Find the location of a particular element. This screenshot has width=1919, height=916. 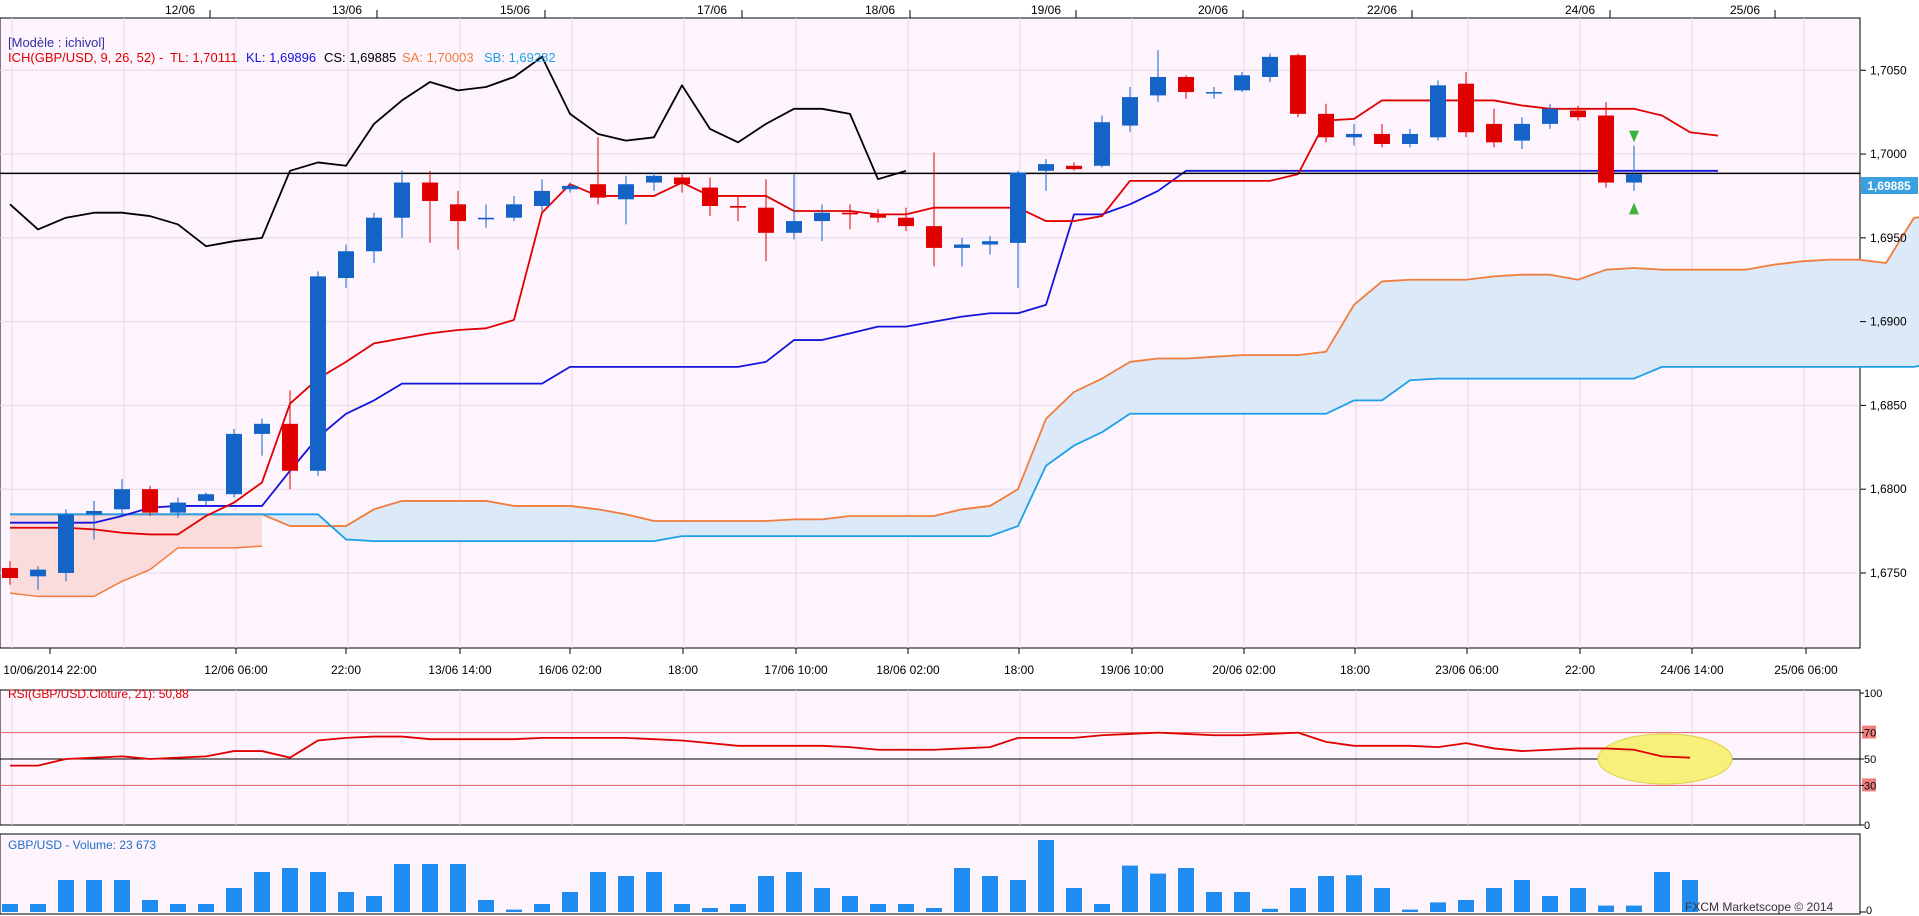

bottom-time-label: 16/06 02:00 is located at coordinates (570, 670).